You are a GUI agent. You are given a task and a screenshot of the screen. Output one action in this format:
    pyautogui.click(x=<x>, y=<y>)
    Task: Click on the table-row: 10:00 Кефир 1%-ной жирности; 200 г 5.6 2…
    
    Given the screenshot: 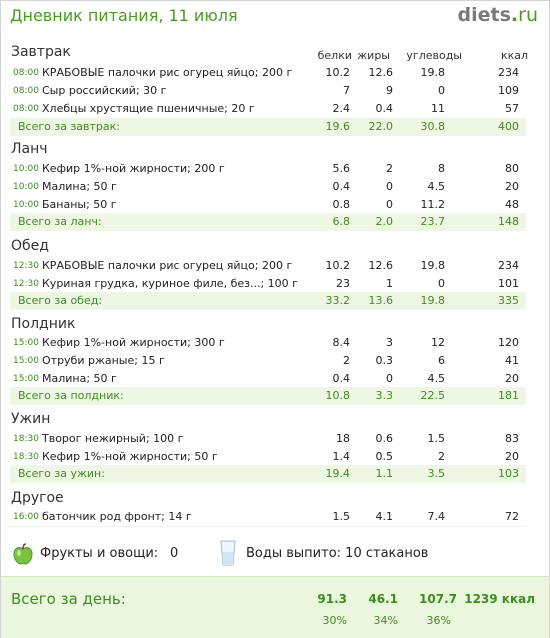 What is the action you would take?
    pyautogui.click(x=268, y=169)
    